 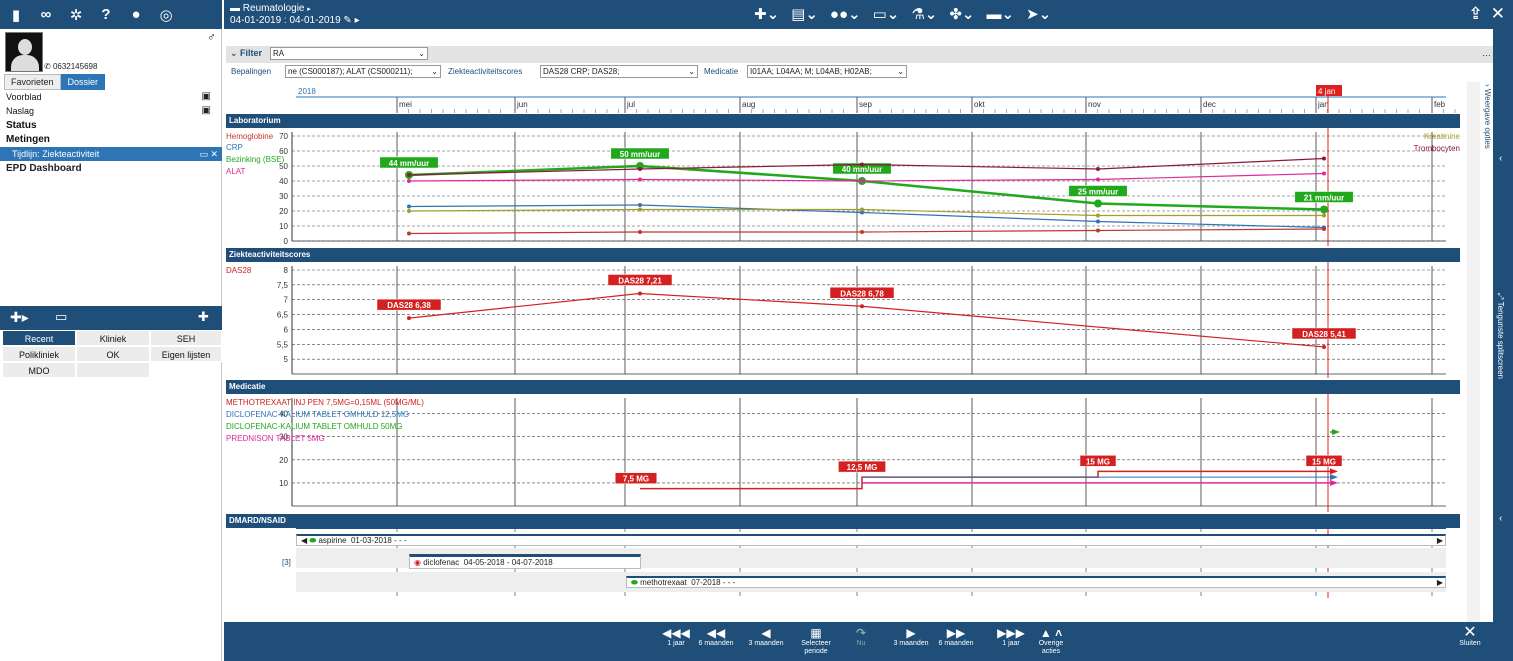 I want to click on export-icon: ⇪, so click(x=1475, y=13).